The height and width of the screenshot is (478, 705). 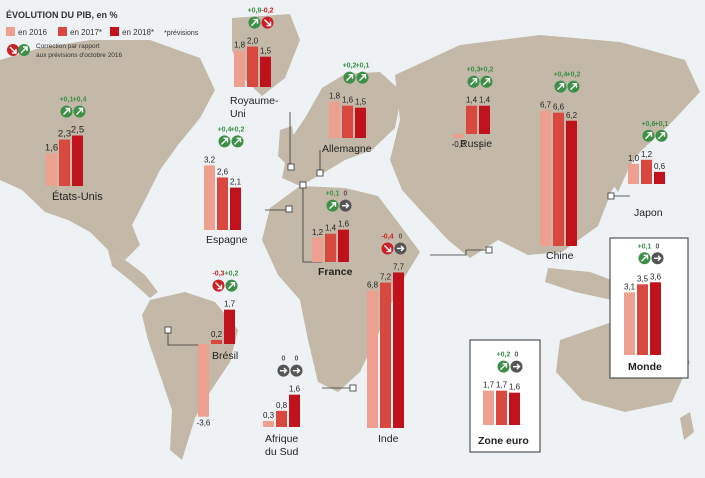 What do you see at coordinates (217, 334) in the screenshot?
I see `value-label-bresil-2017: 0,2` at bounding box center [217, 334].